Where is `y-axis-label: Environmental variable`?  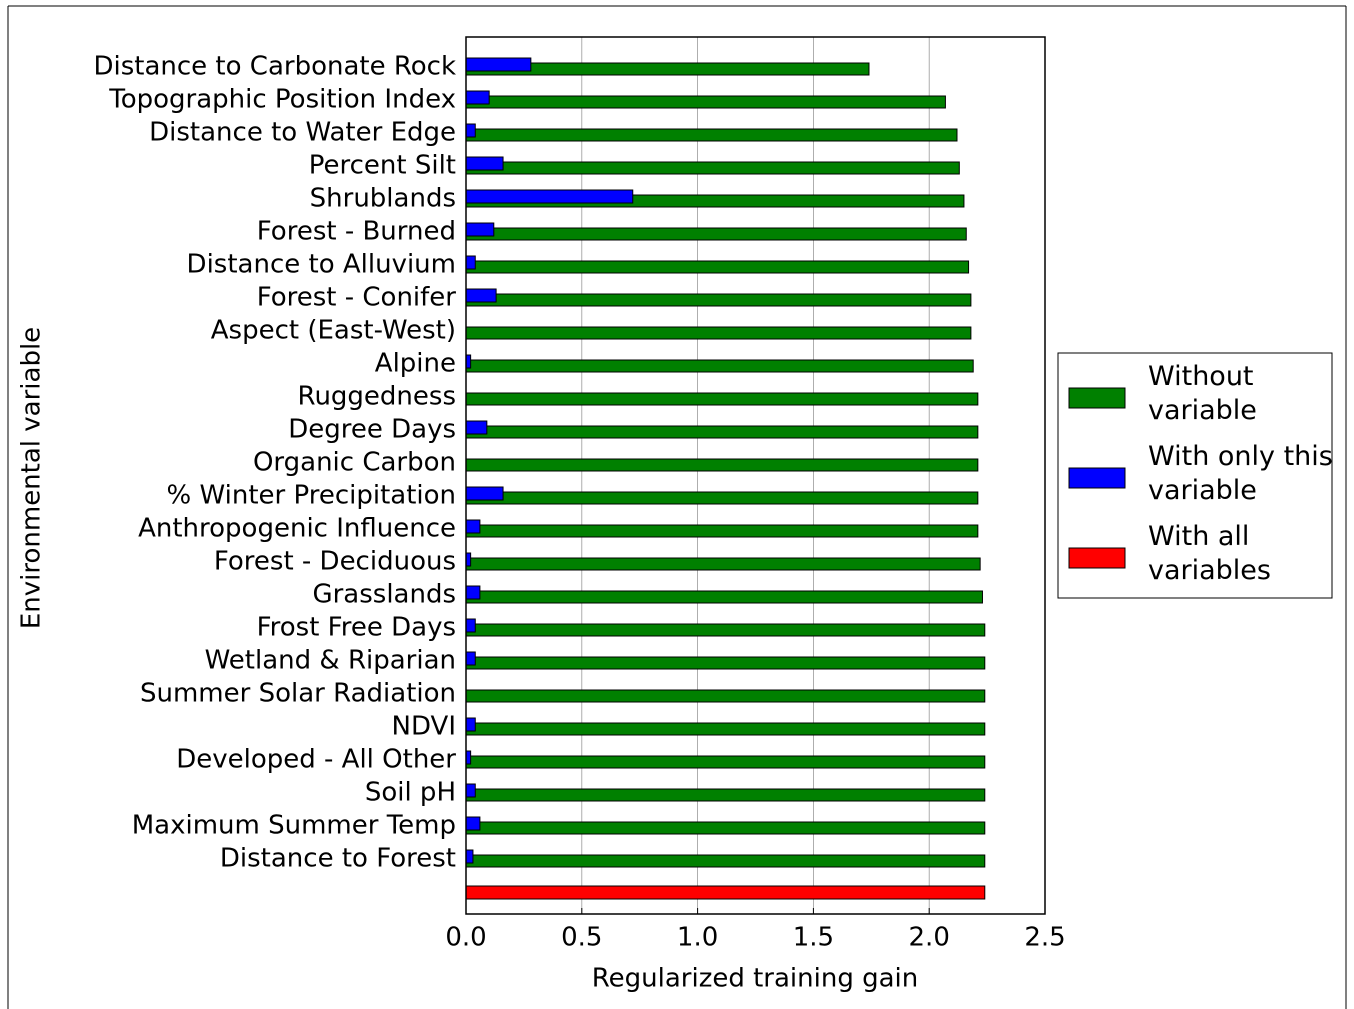 y-axis-label: Environmental variable is located at coordinates (32, 478).